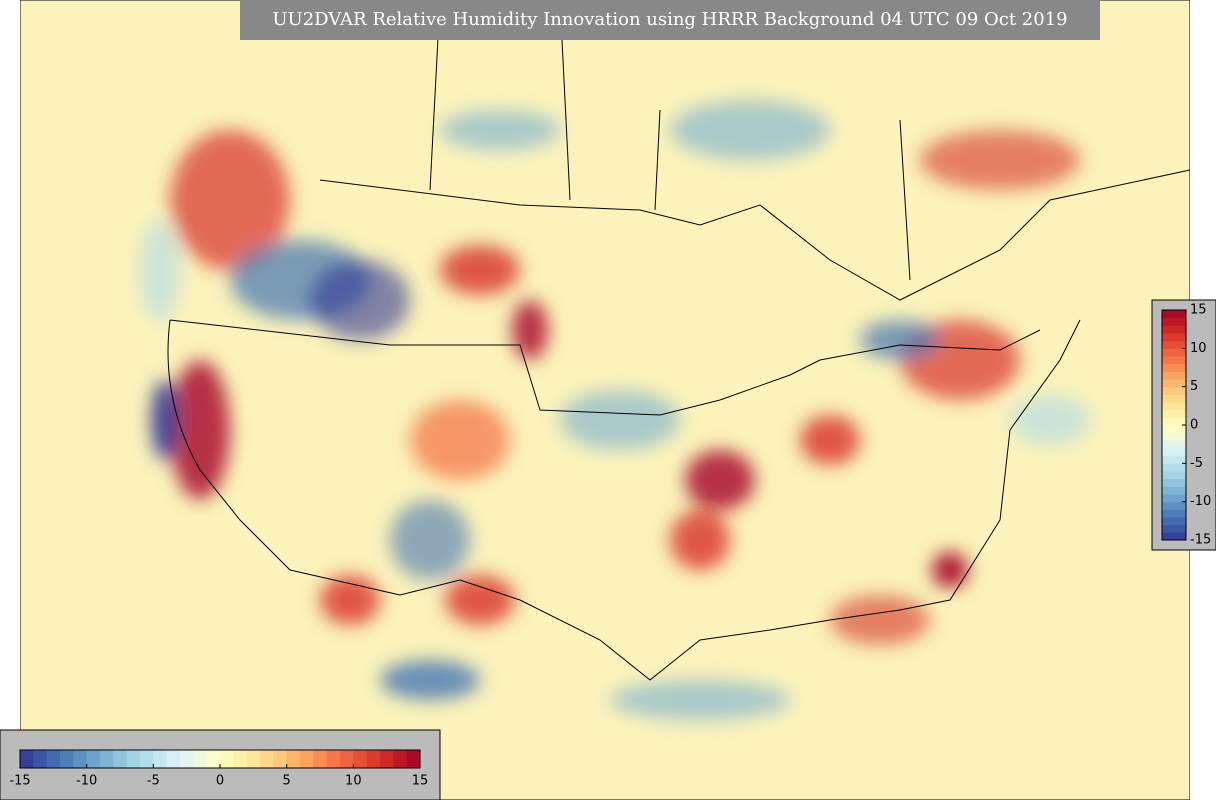 The width and height of the screenshot is (1216, 800). What do you see at coordinates (754, 235) in the screenshot?
I see `country-boundary` at bounding box center [754, 235].